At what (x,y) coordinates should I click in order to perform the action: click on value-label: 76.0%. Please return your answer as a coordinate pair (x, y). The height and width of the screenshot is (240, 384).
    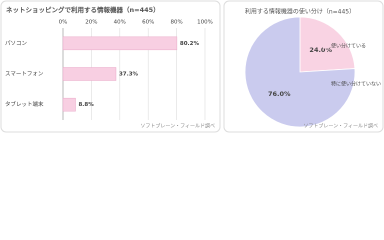
    Looking at the image, I should click on (279, 94).